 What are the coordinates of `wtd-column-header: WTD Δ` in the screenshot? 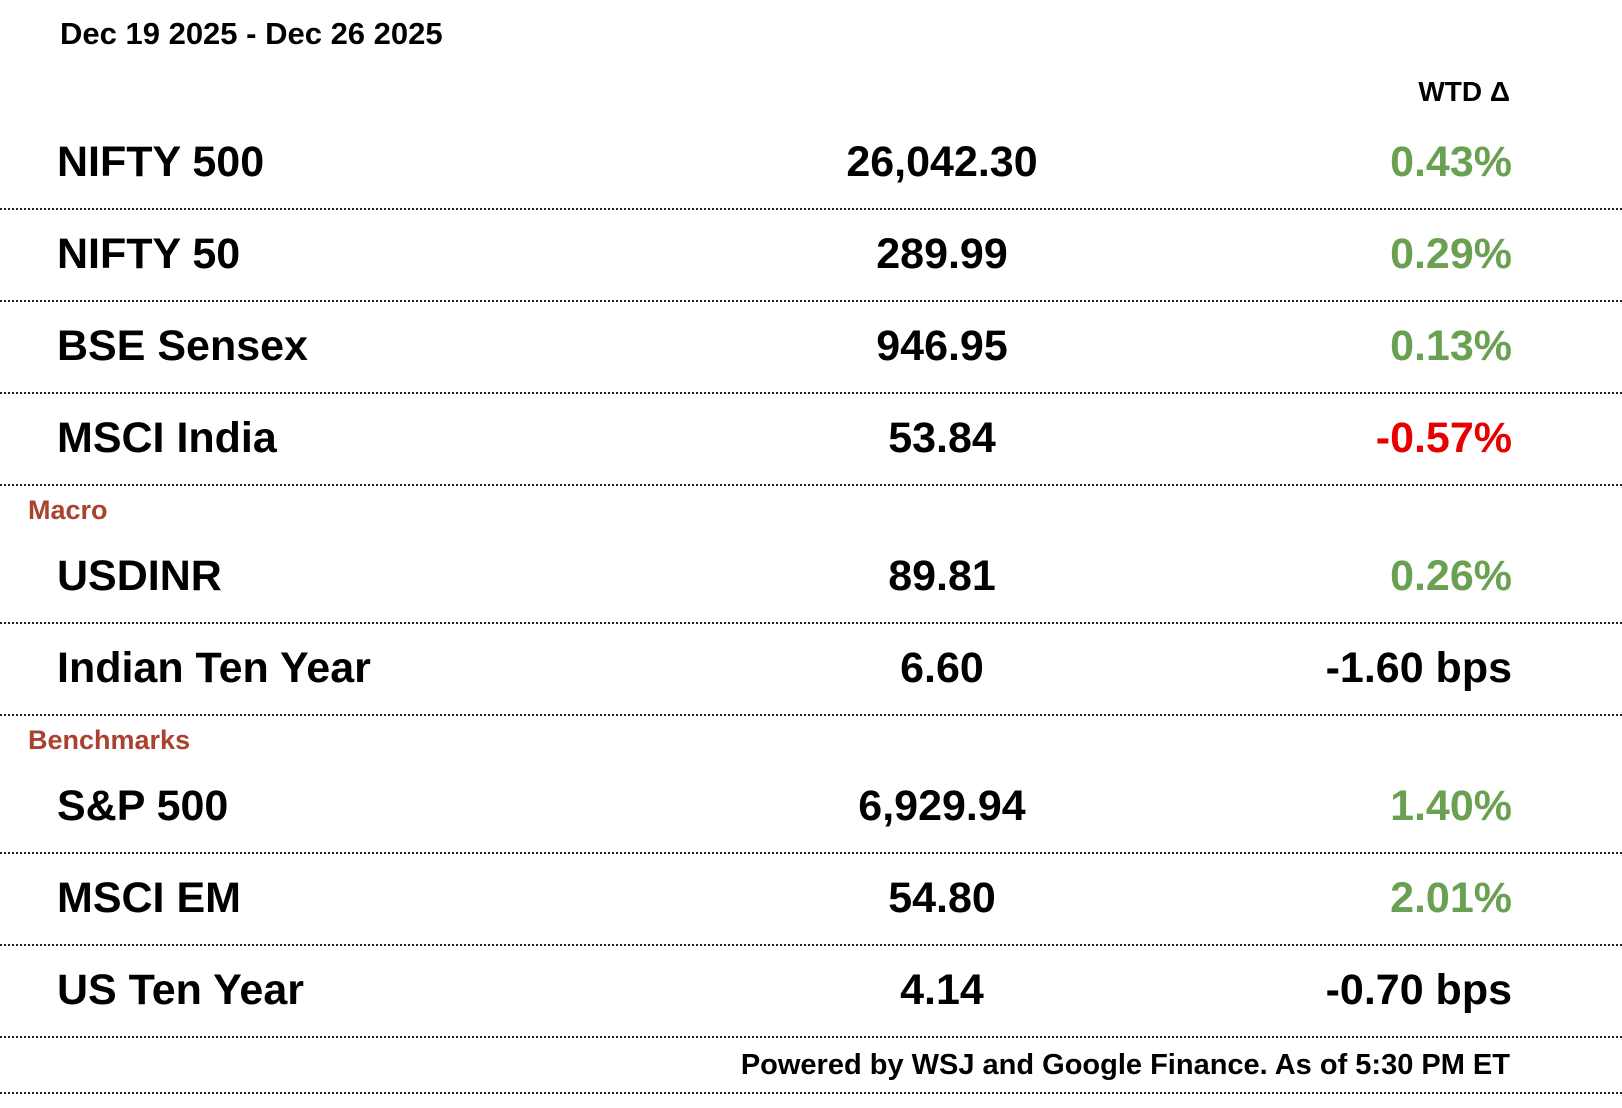 It's located at (1464, 91).